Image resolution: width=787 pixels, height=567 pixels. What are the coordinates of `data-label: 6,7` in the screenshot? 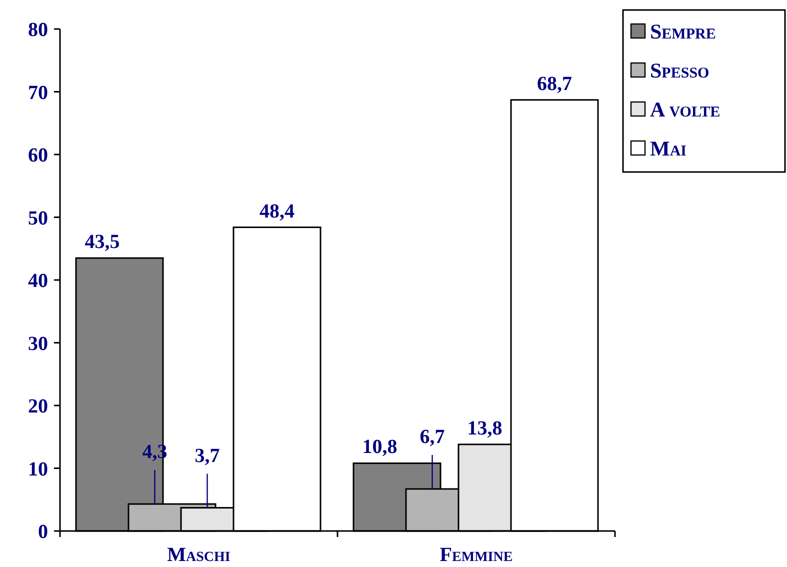 It's located at (432, 437).